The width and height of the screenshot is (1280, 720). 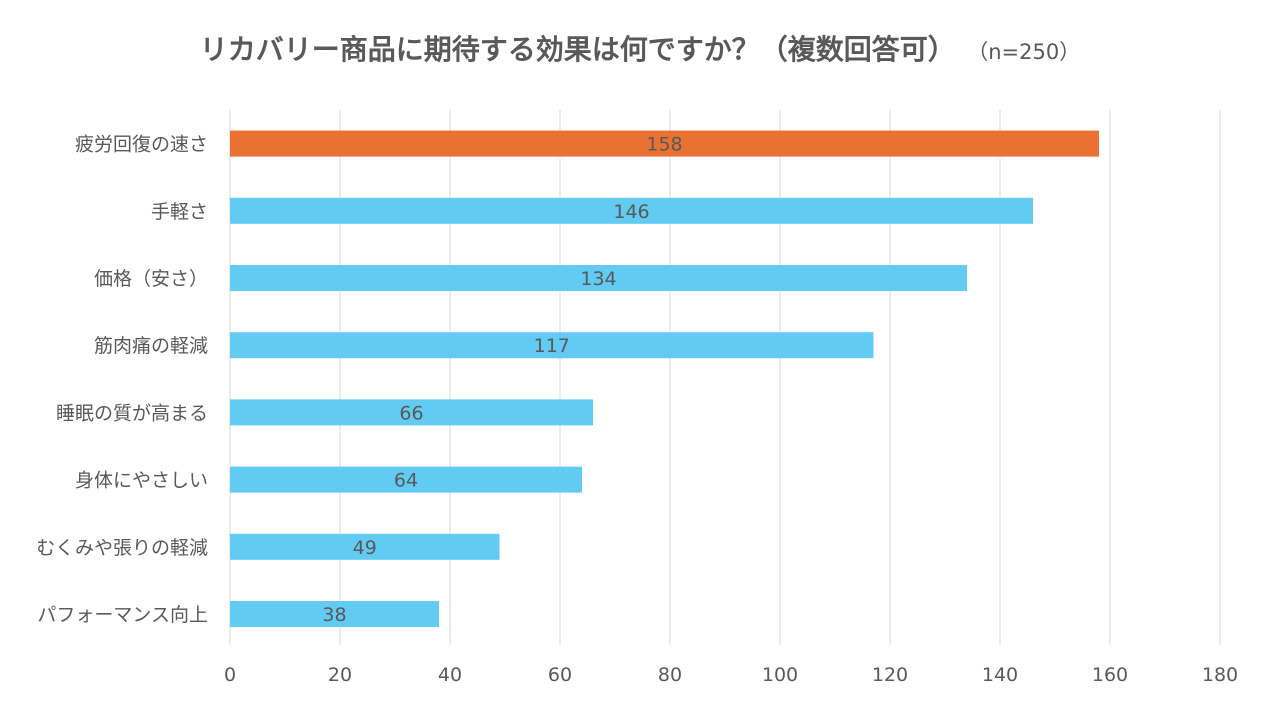 I want to click on category-label: パフォーマンス向上, so click(x=122, y=615).